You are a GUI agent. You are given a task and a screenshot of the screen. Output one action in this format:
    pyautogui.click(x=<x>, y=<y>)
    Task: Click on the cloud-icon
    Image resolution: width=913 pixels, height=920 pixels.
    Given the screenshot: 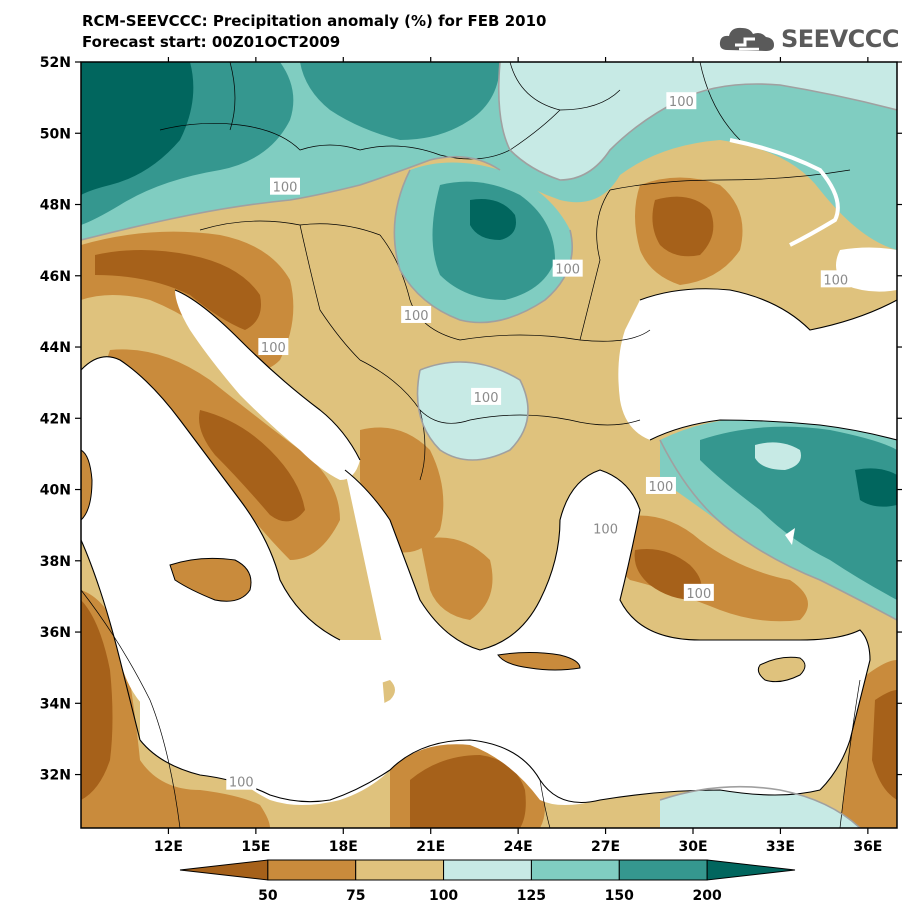 What is the action you would take?
    pyautogui.click(x=746, y=39)
    